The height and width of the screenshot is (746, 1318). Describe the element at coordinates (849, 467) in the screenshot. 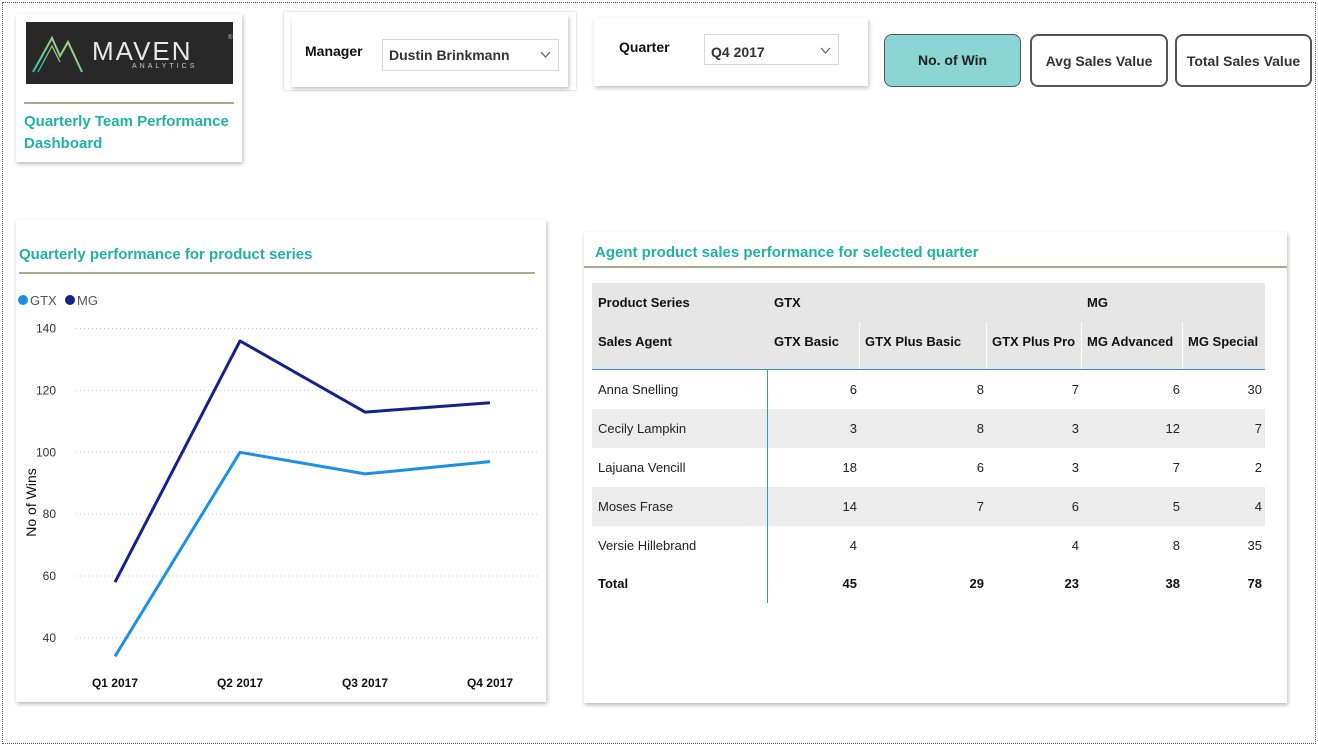

I see `table-cell: 18` at that location.